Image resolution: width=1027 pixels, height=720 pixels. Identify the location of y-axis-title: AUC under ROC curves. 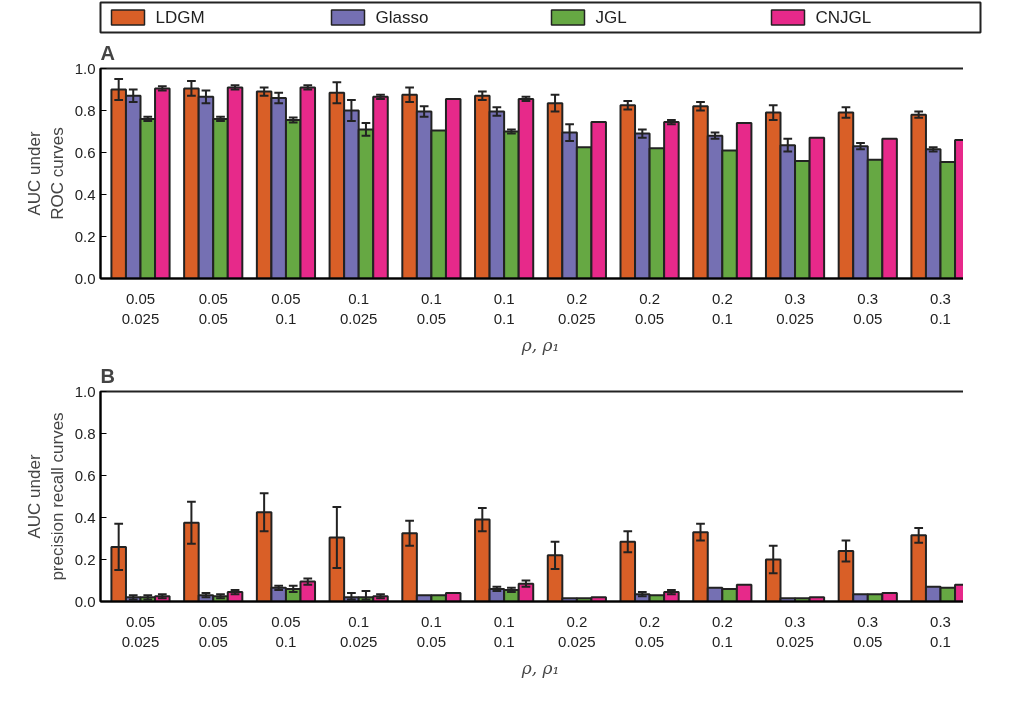
(45, 173).